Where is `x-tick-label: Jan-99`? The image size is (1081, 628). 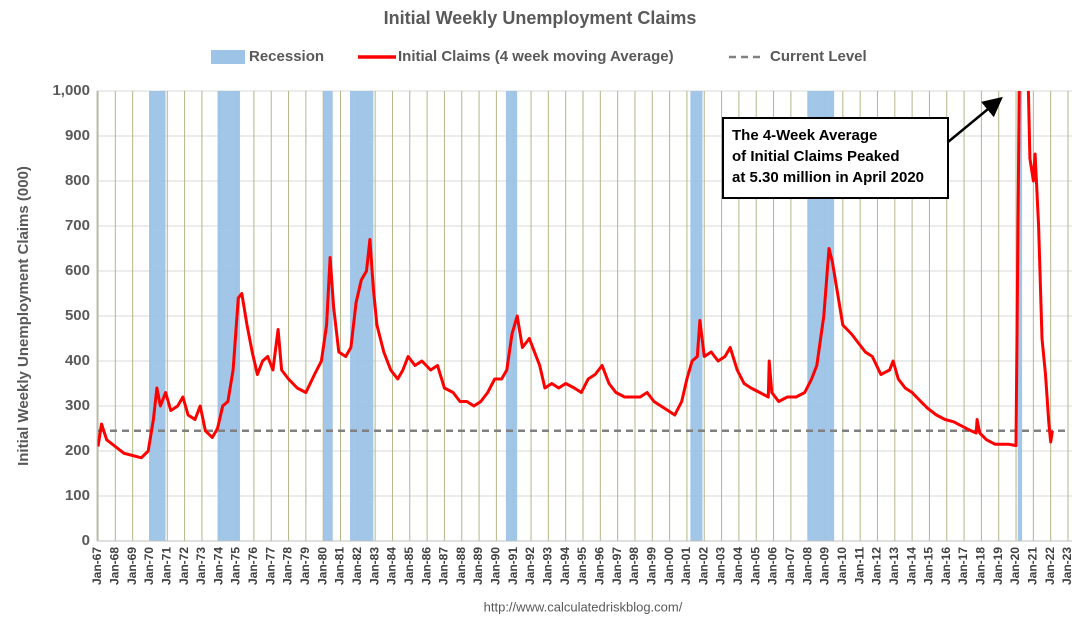
x-tick-label: Jan-99 is located at coordinates (651, 566).